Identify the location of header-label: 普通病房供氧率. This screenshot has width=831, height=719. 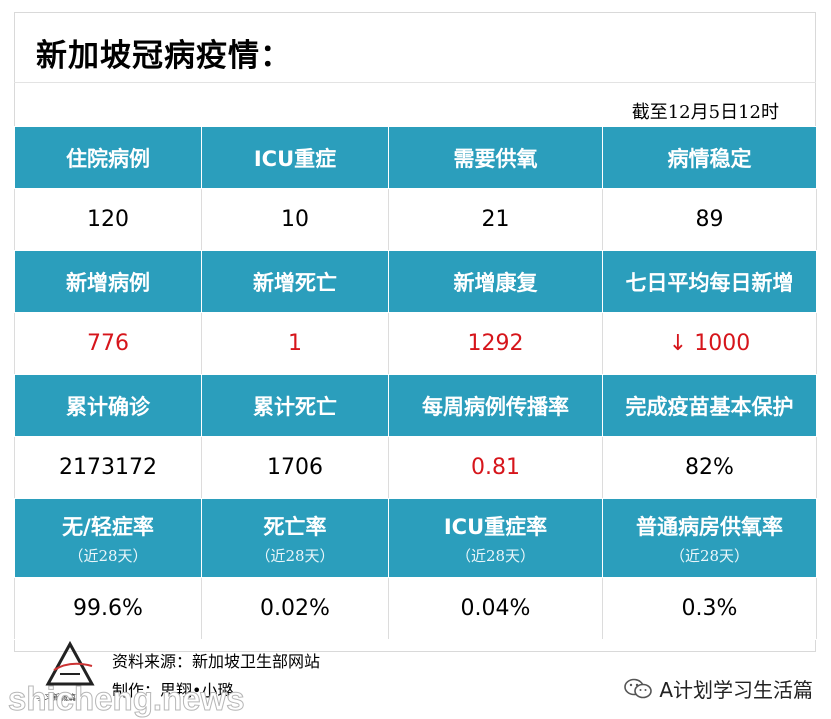
(709, 526).